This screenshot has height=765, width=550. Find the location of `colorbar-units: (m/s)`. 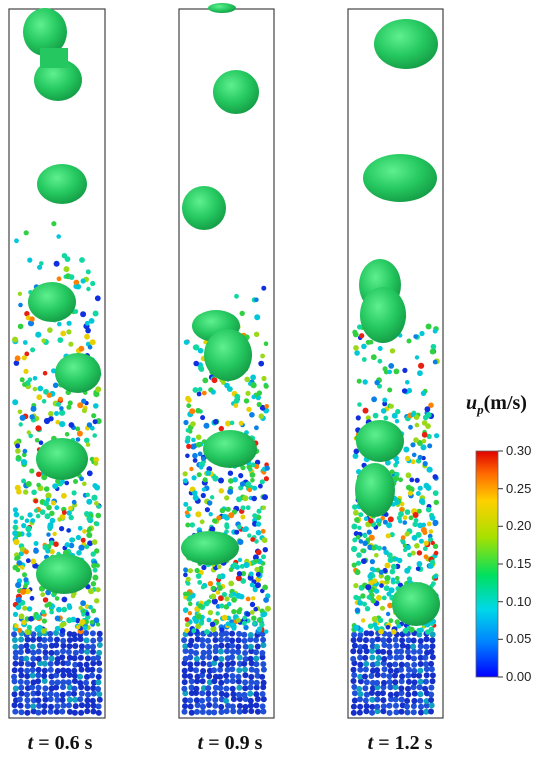

colorbar-units: (m/s) is located at coordinates (505, 403).